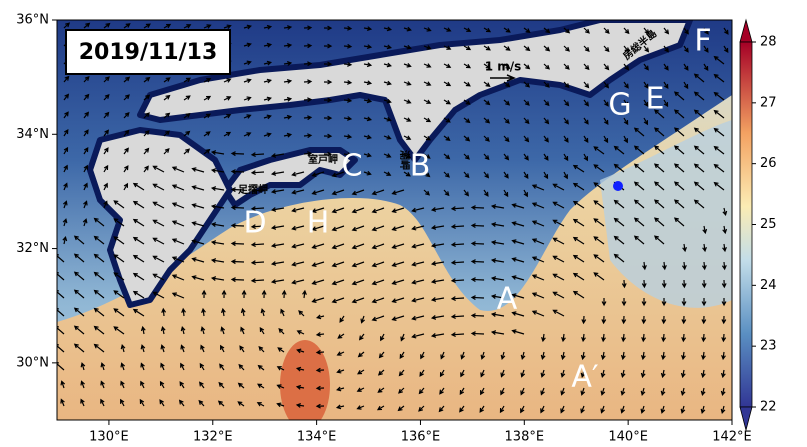 This screenshot has height=447, width=807. Describe the element at coordinates (619, 105) in the screenshot. I see `site-label: G` at that location.